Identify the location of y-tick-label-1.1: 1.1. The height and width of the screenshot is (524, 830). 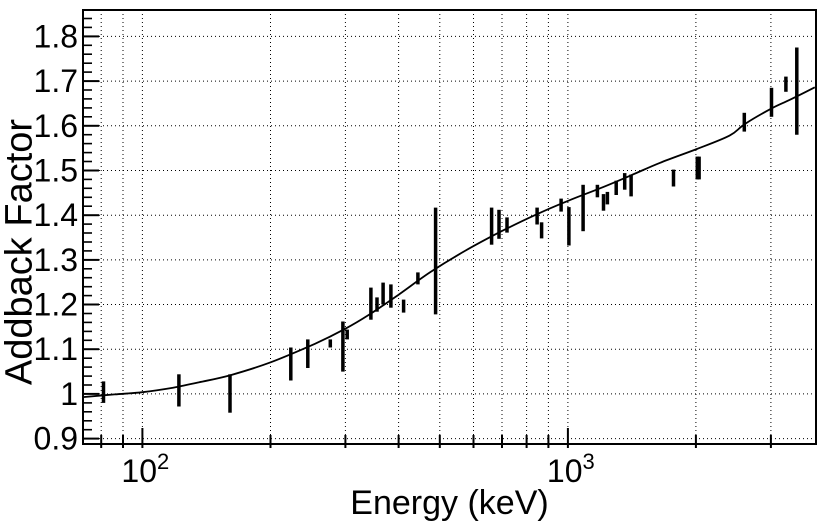
(56, 349).